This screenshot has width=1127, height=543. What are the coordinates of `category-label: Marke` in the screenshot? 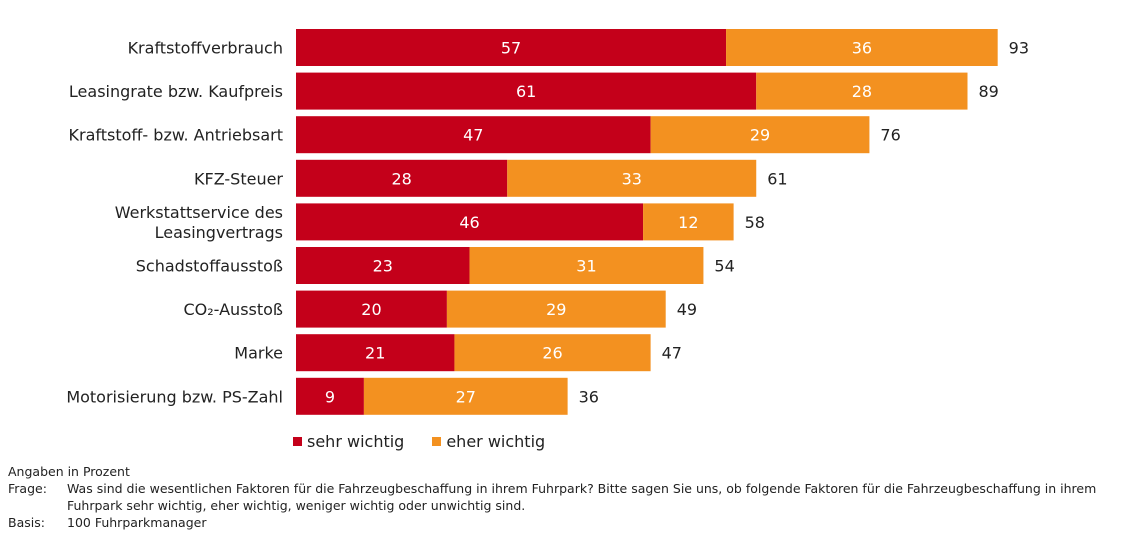 It's located at (258, 353).